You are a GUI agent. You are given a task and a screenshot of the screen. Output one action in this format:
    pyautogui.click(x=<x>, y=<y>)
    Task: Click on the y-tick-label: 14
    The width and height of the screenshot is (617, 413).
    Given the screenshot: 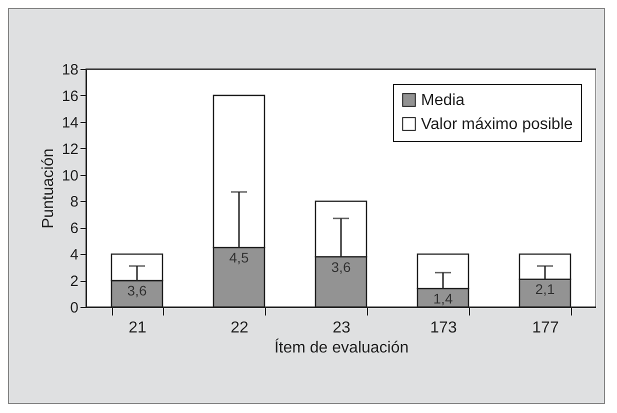 What is the action you would take?
    pyautogui.click(x=70, y=123)
    